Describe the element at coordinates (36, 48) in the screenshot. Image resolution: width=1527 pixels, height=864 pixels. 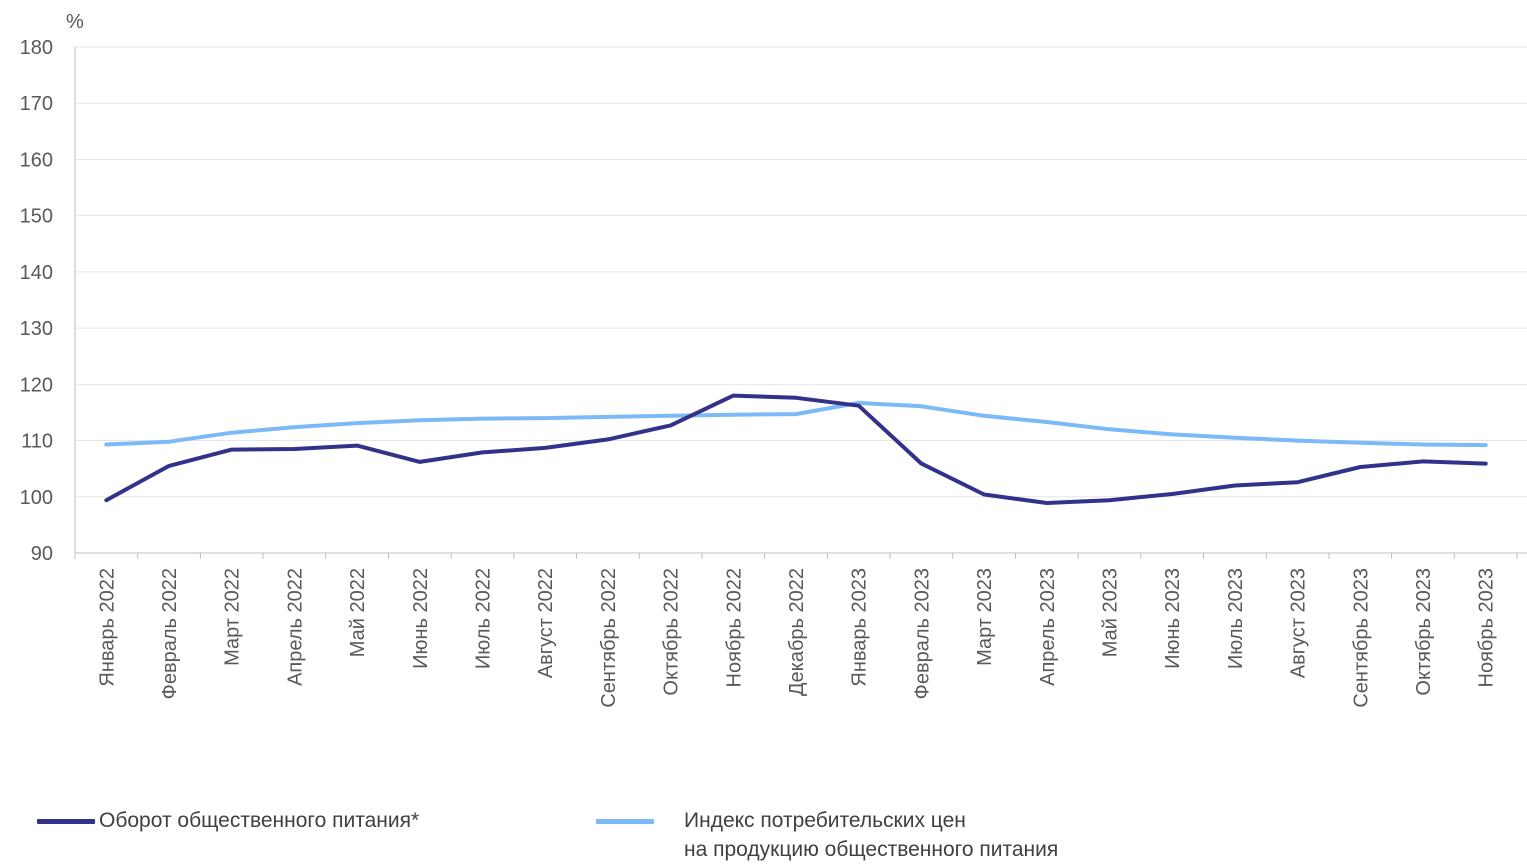
I see `y-tick-label: 180` at that location.